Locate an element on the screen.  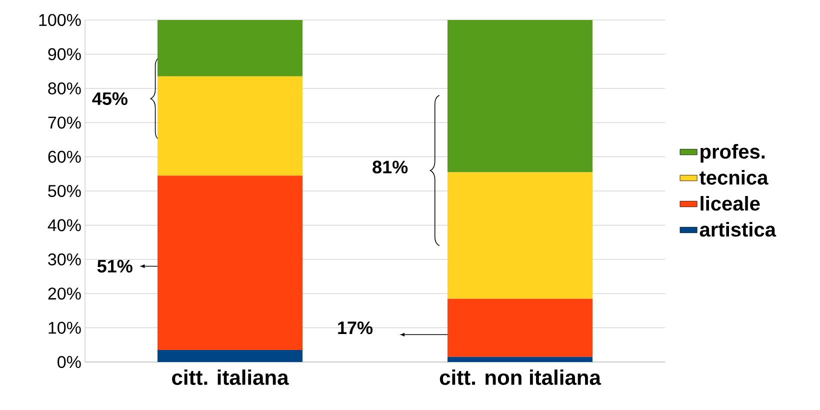
annotation: 17% is located at coordinates (355, 327).